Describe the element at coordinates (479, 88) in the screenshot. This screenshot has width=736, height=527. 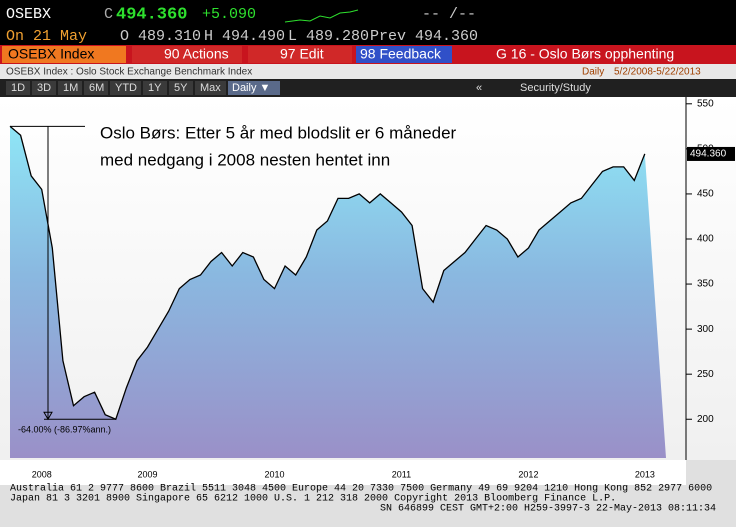
I see `collapse: «` at that location.